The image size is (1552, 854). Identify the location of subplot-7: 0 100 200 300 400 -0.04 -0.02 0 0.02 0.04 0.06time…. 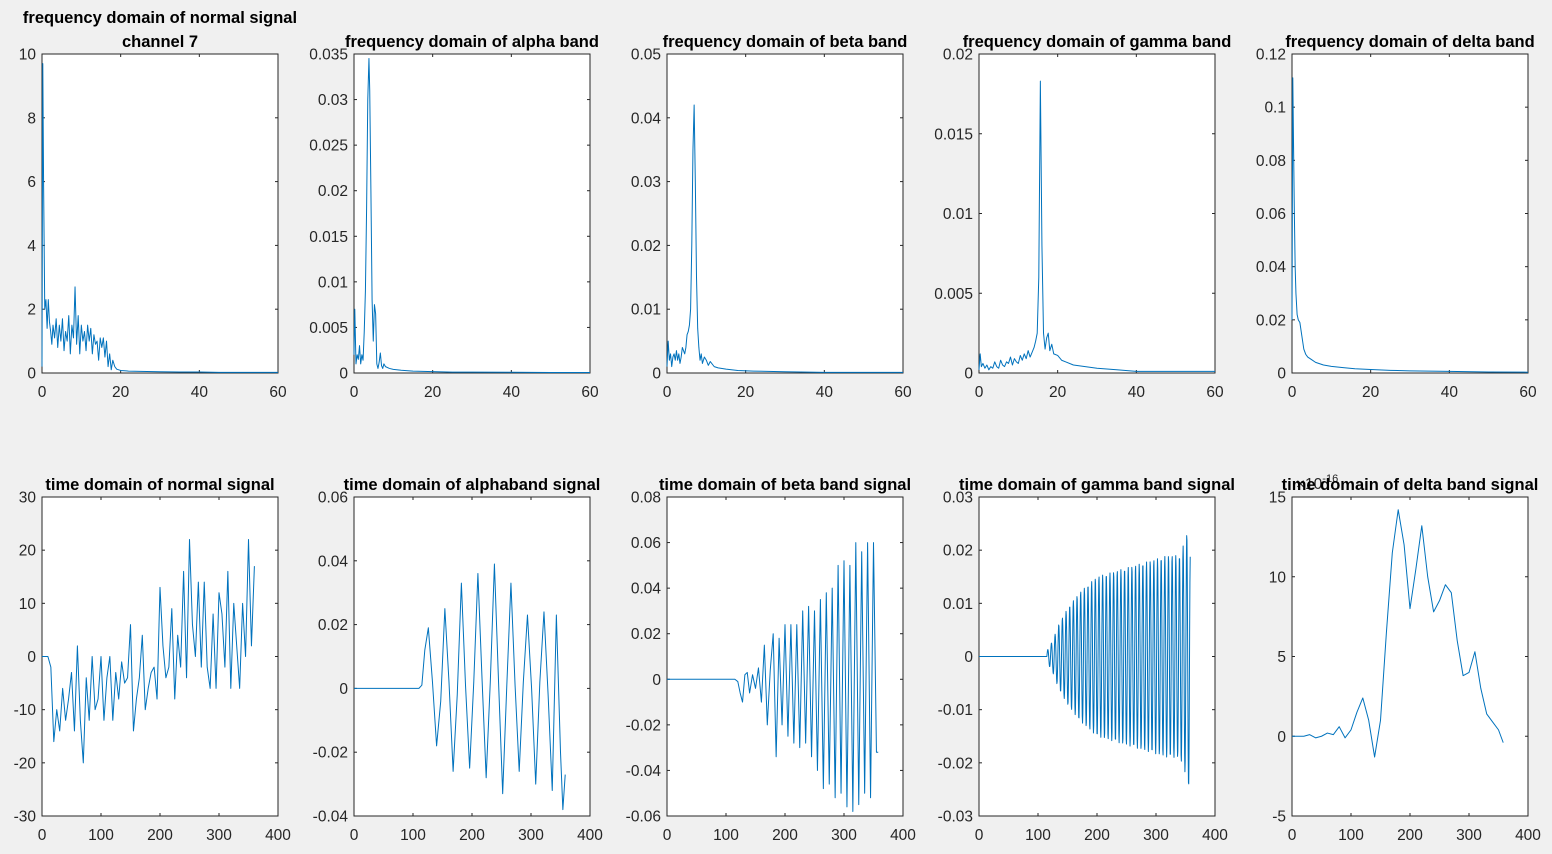
(458, 660).